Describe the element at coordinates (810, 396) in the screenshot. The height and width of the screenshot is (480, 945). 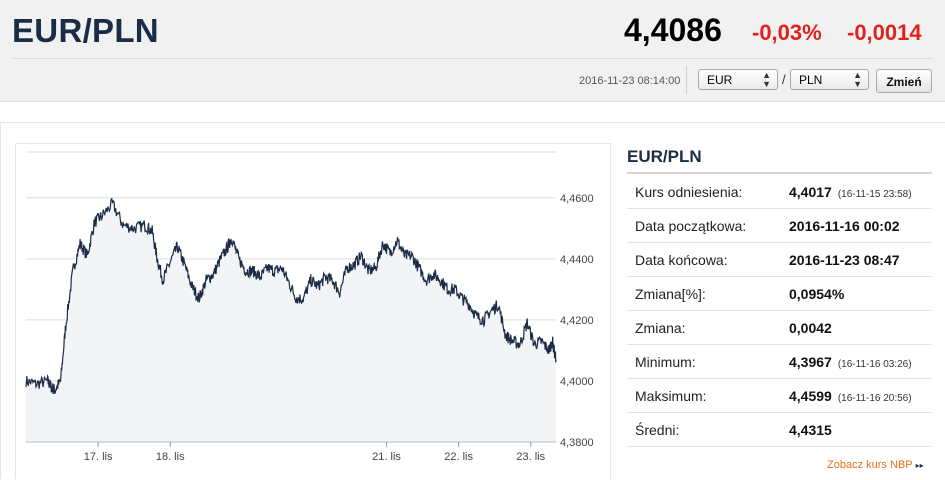
I see `stats-value-text: 4,4599` at that location.